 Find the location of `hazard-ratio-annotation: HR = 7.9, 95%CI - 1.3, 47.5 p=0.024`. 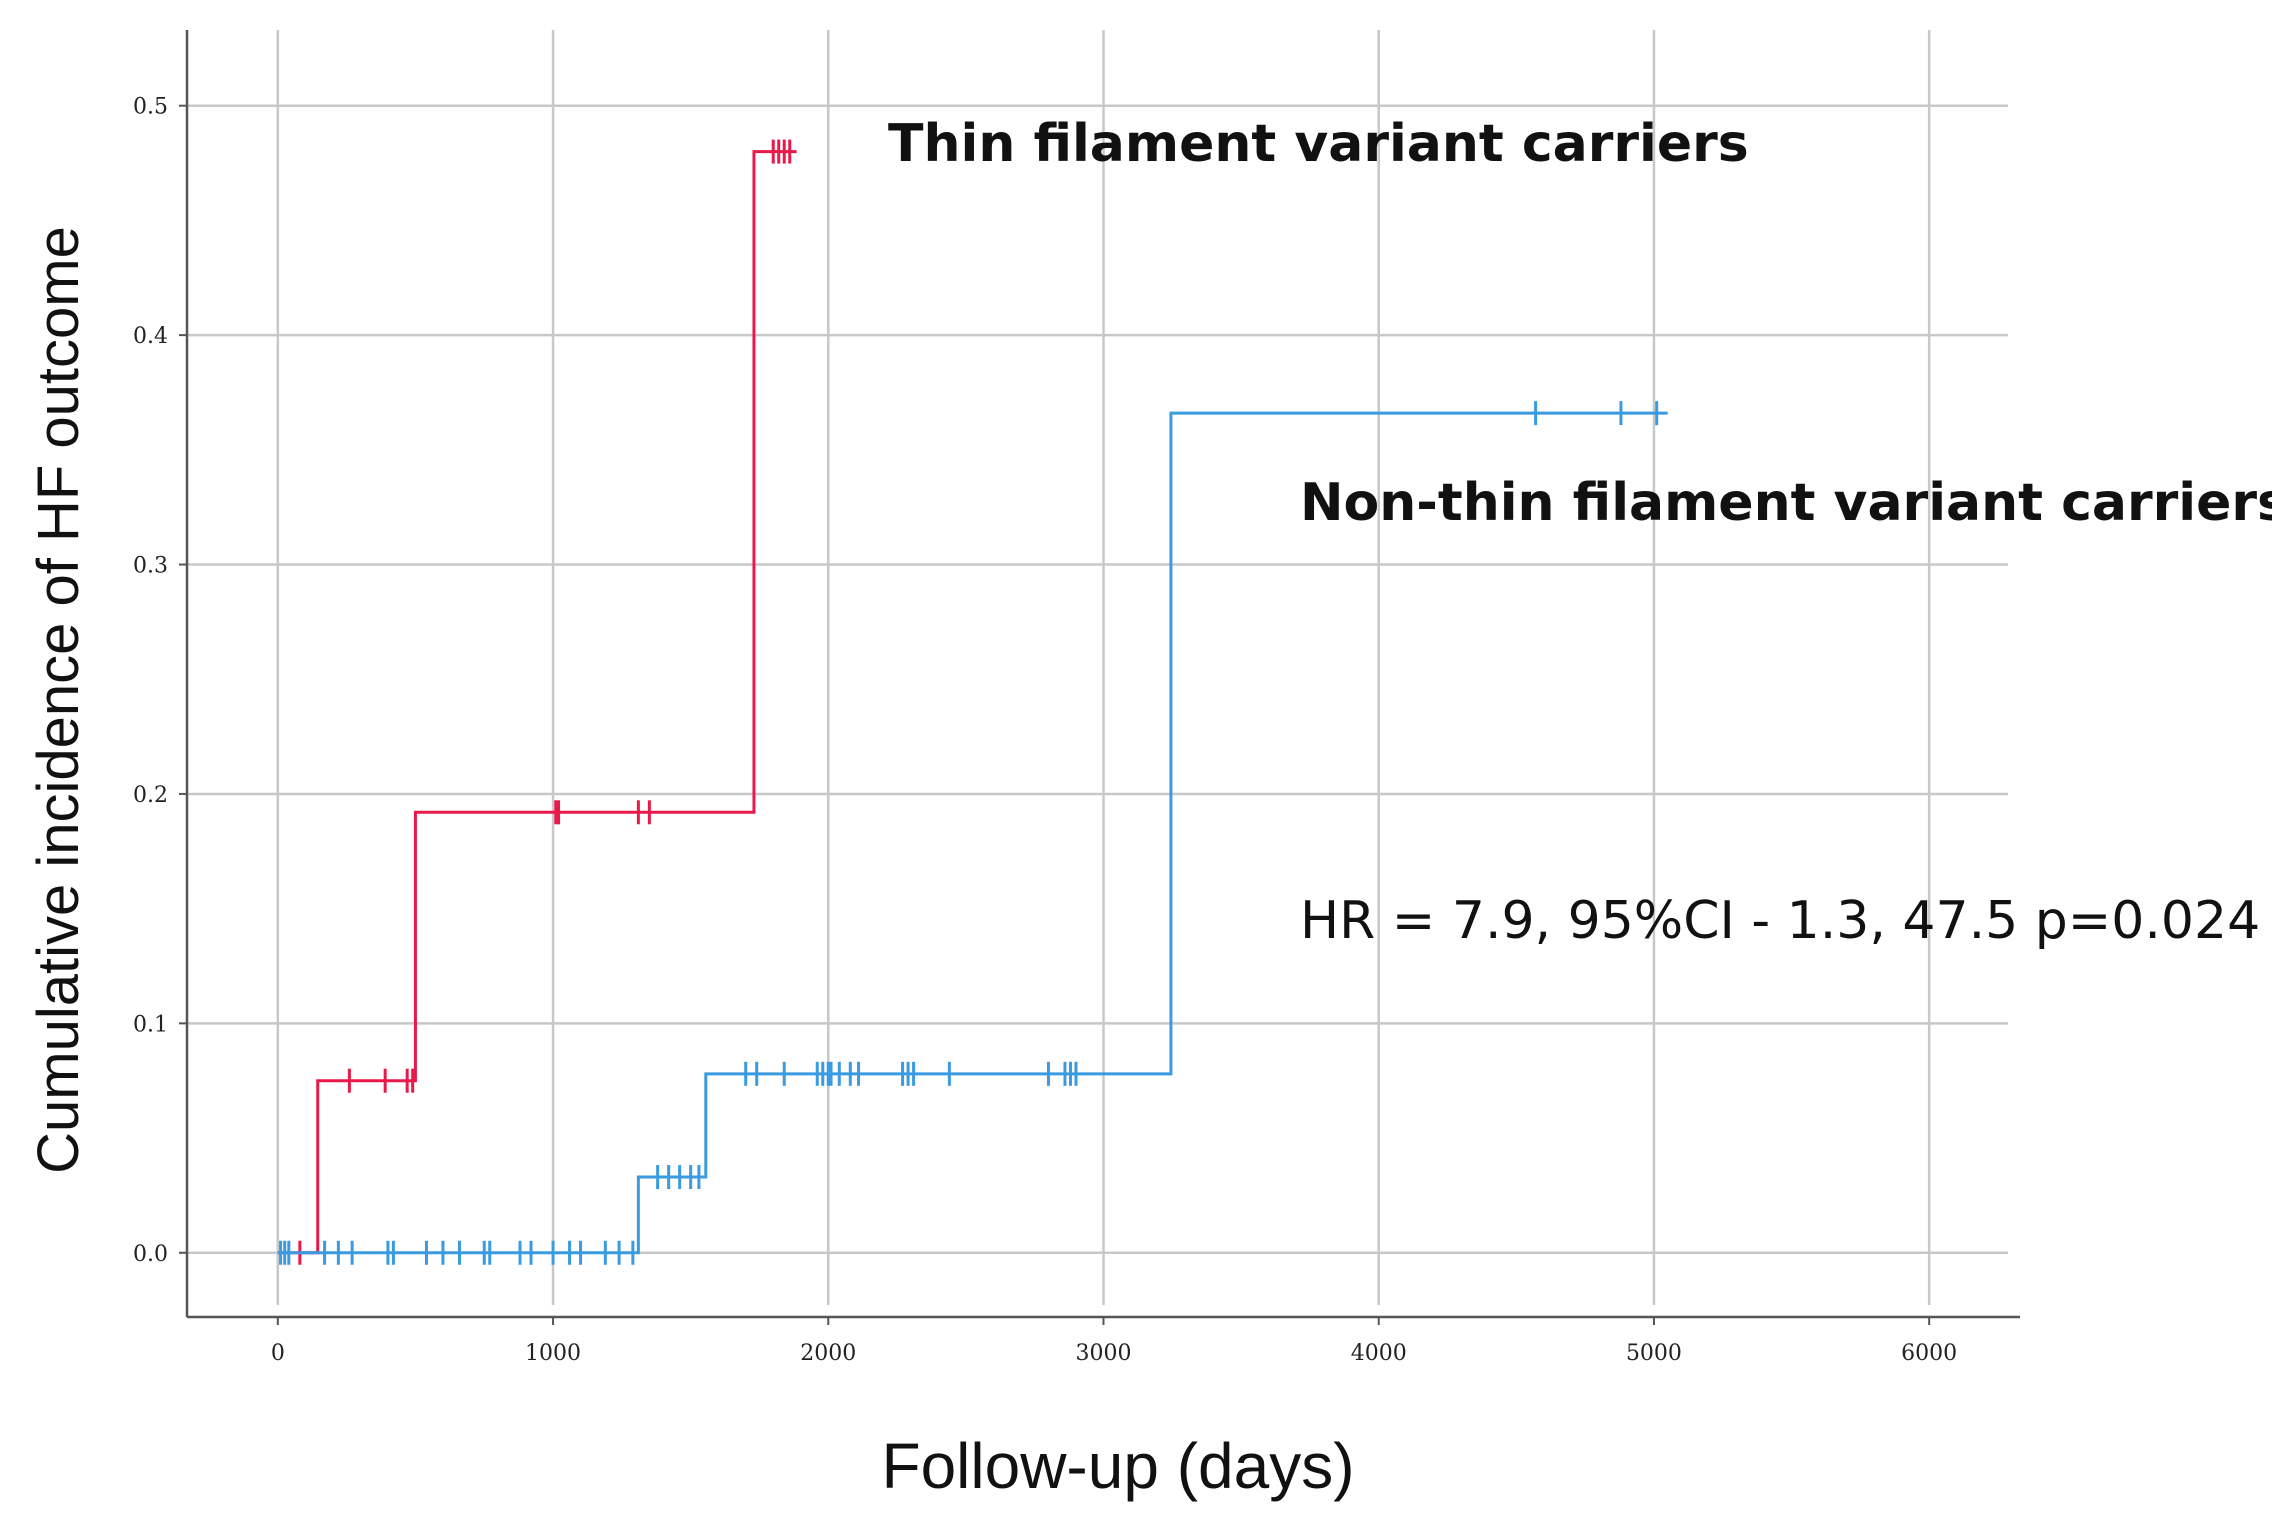

hazard-ratio-annotation: HR = 7.9, 95%CI - 1.3, 47.5 p=0.024 is located at coordinates (1780, 921).